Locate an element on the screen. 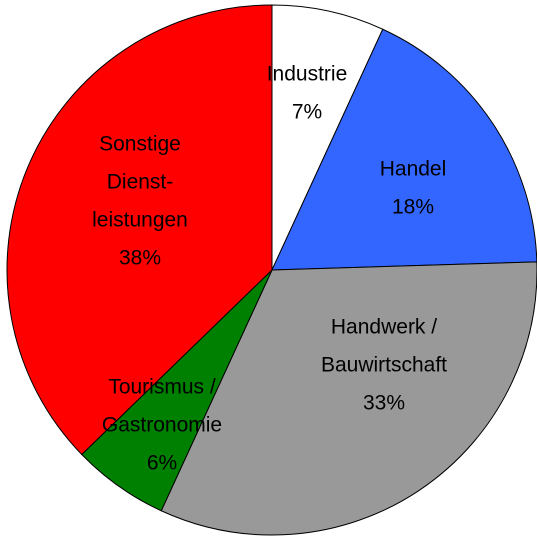  slice-value-label: 7% is located at coordinates (307, 112).